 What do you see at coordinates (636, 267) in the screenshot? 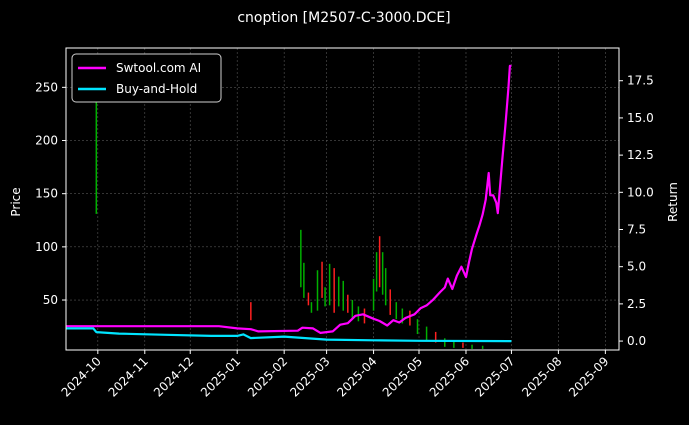
I see `y-right-tick-label: 5.0` at bounding box center [636, 267].